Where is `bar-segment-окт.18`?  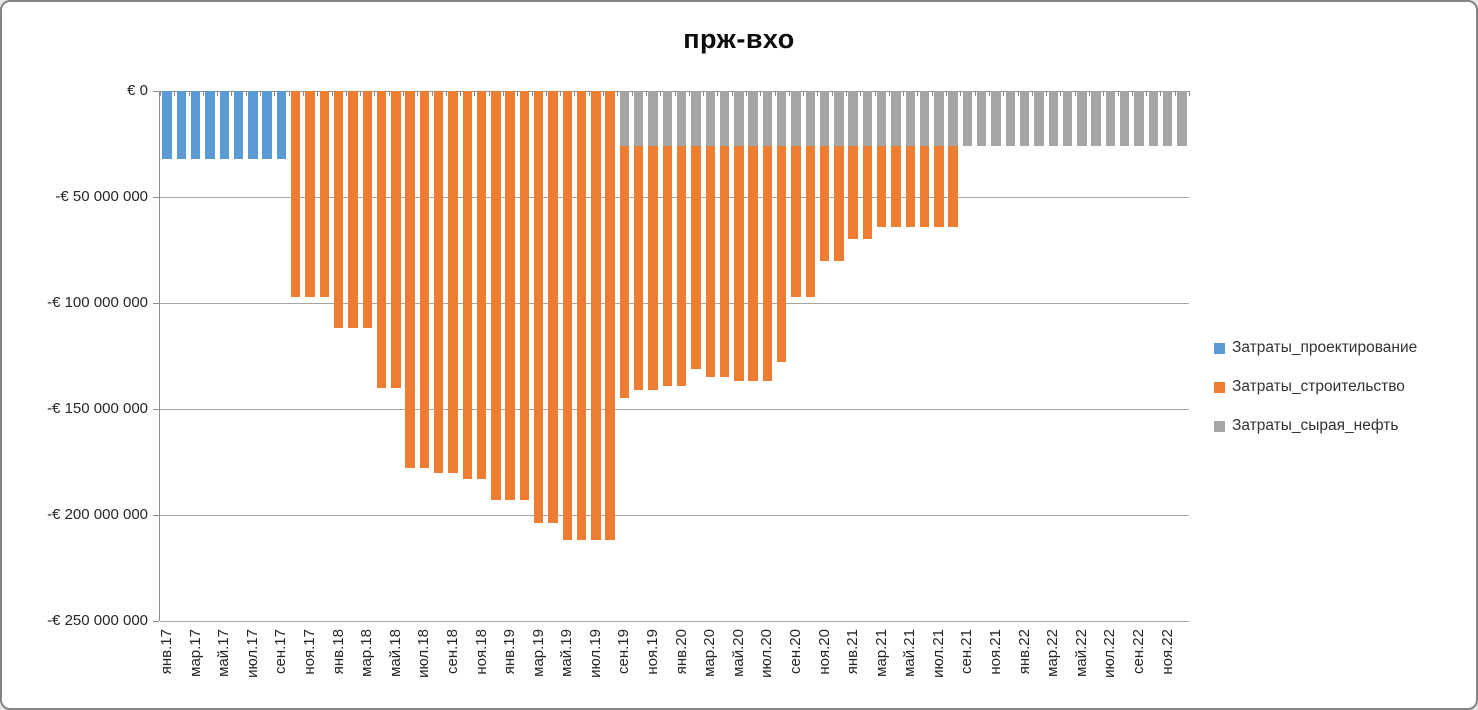
bar-segment-окт.18 is located at coordinates (467, 285).